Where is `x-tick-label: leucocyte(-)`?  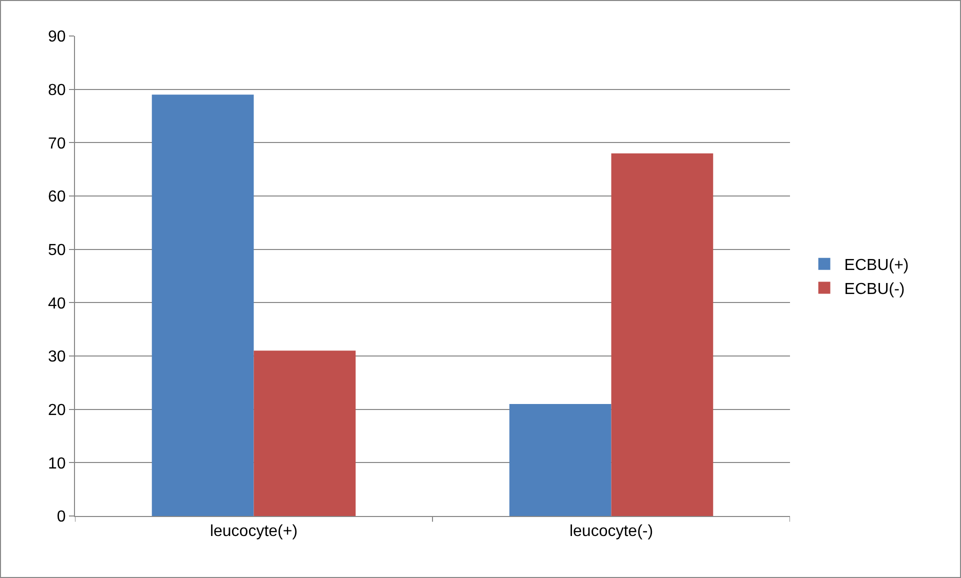 x-tick-label: leucocyte(-) is located at coordinates (611, 531).